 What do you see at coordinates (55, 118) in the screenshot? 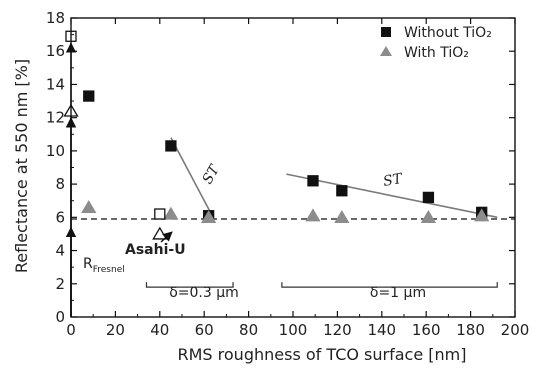
I see `y-tick-label-12: 12` at bounding box center [55, 118].